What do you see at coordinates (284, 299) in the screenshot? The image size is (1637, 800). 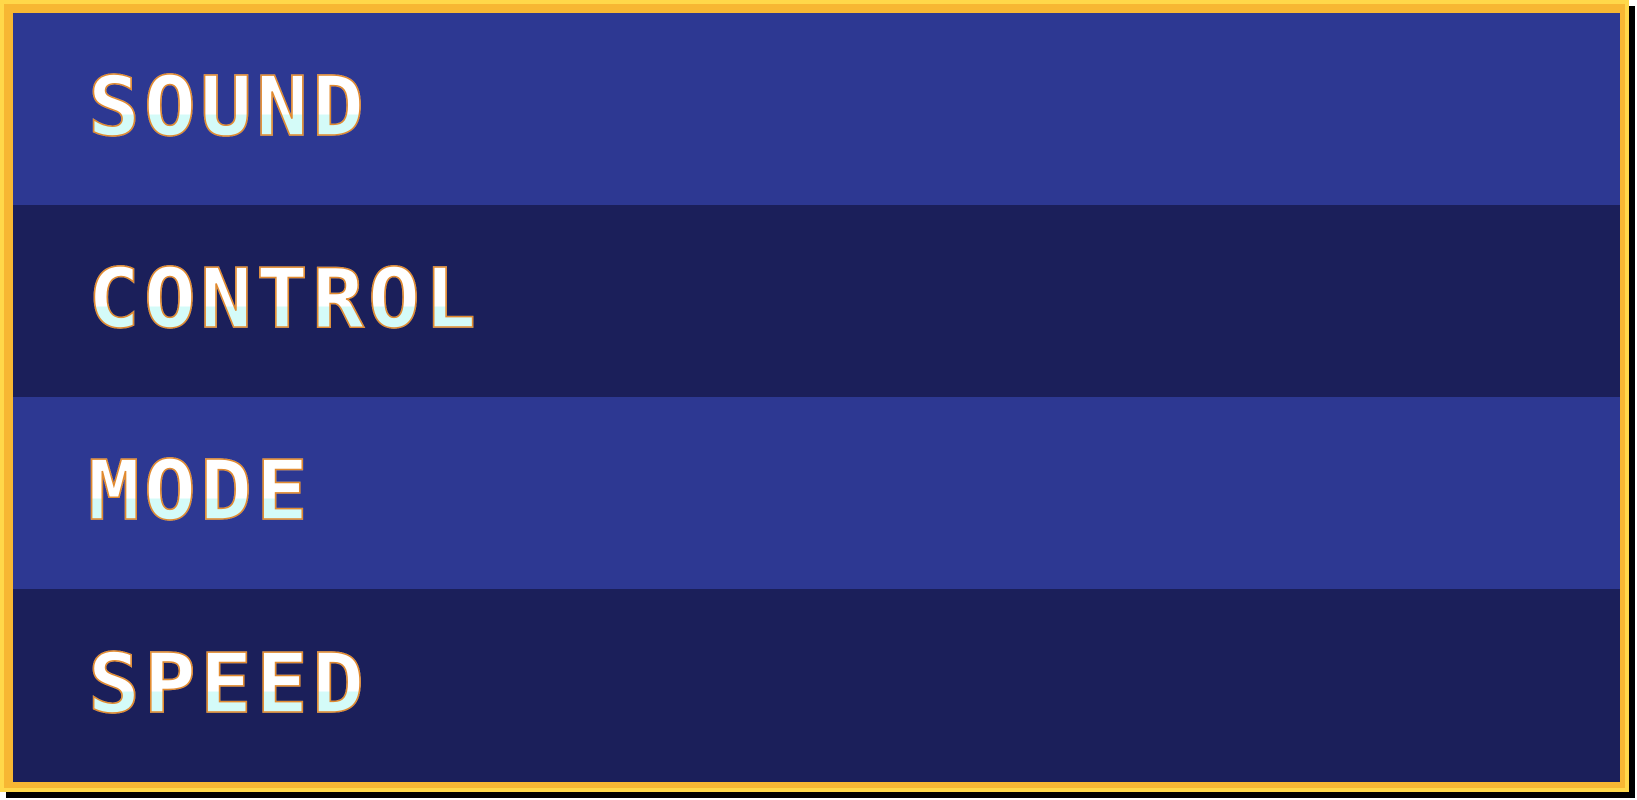 I see `menu-item-control-label: CONTROL` at bounding box center [284, 299].